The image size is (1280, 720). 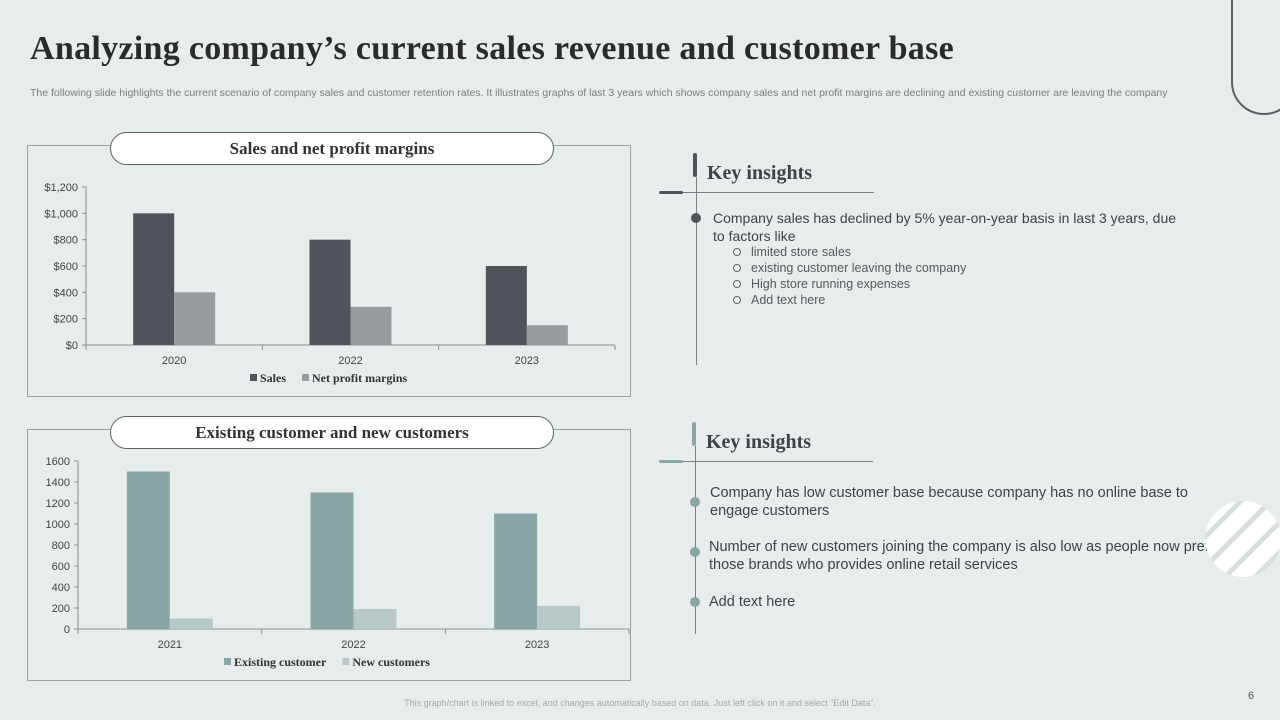 I want to click on decorative-clip-shape, so click(x=1255, y=57).